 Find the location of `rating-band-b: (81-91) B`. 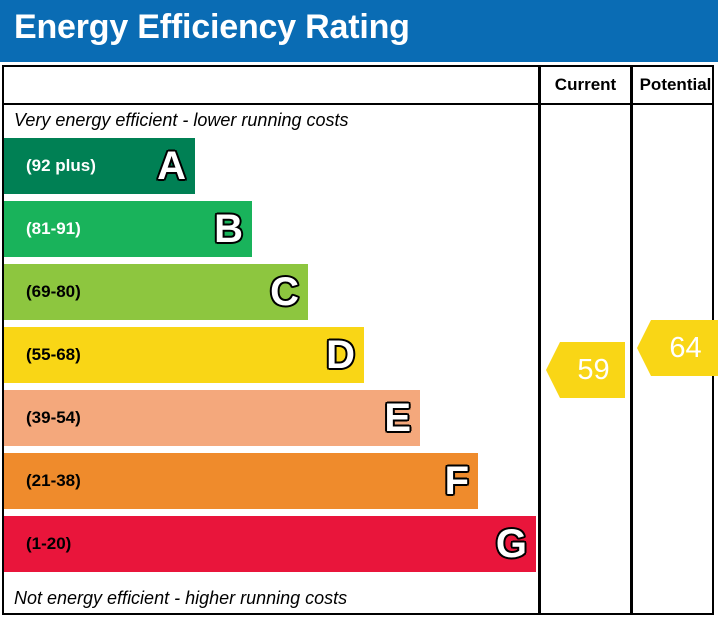

rating-band-b: (81-91) B is located at coordinates (128, 229).